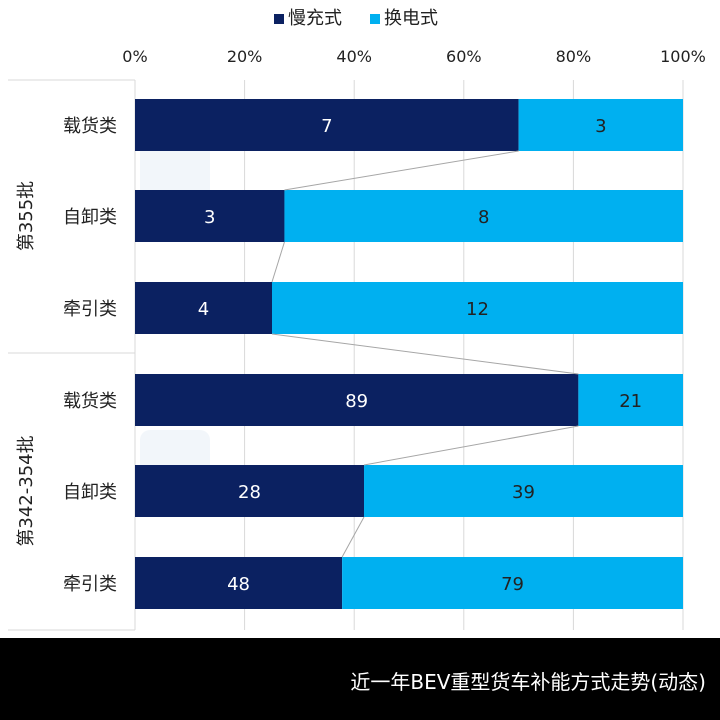 The image size is (720, 720). I want to click on group-label-2: 第342-354批, so click(26, 490).